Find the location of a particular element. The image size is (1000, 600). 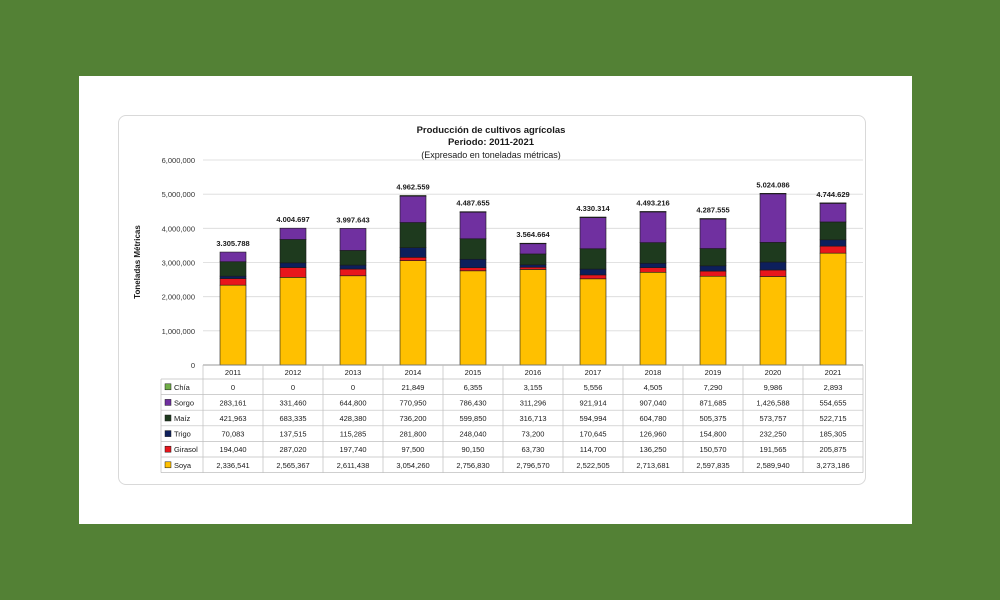

y-tick-label: 4,000,000 is located at coordinates (178, 228).